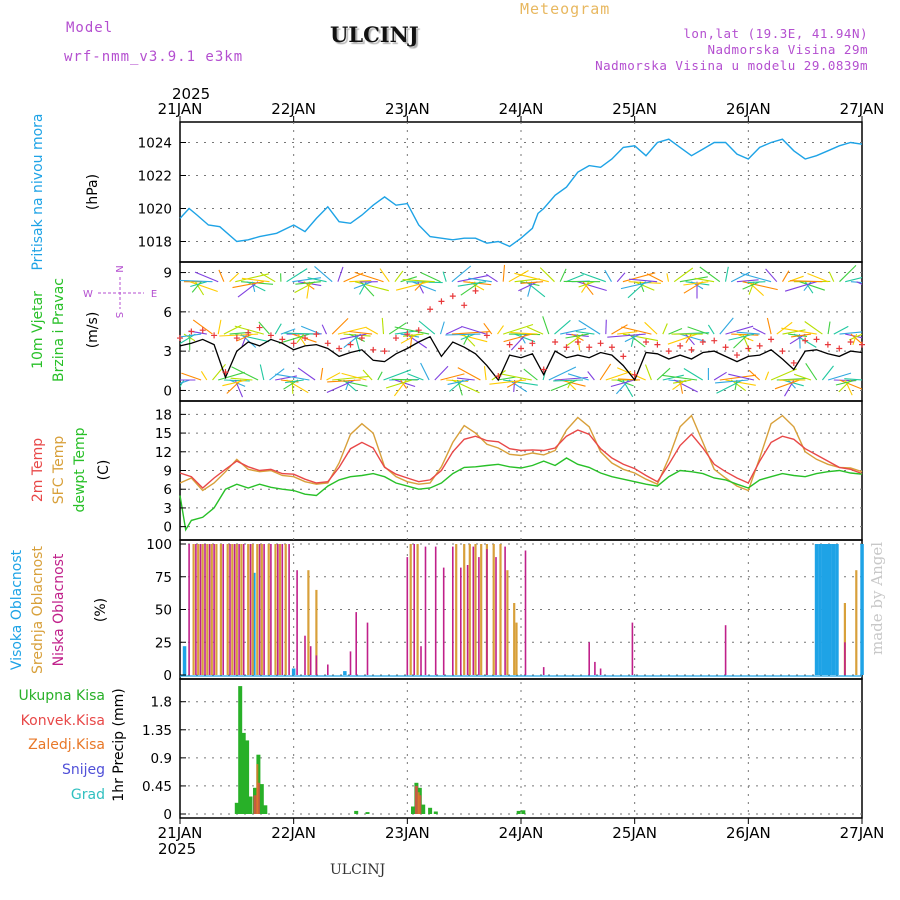 This screenshot has width=900, height=900. Describe the element at coordinates (154, 294) in the screenshot. I see `compass-east: E` at that location.